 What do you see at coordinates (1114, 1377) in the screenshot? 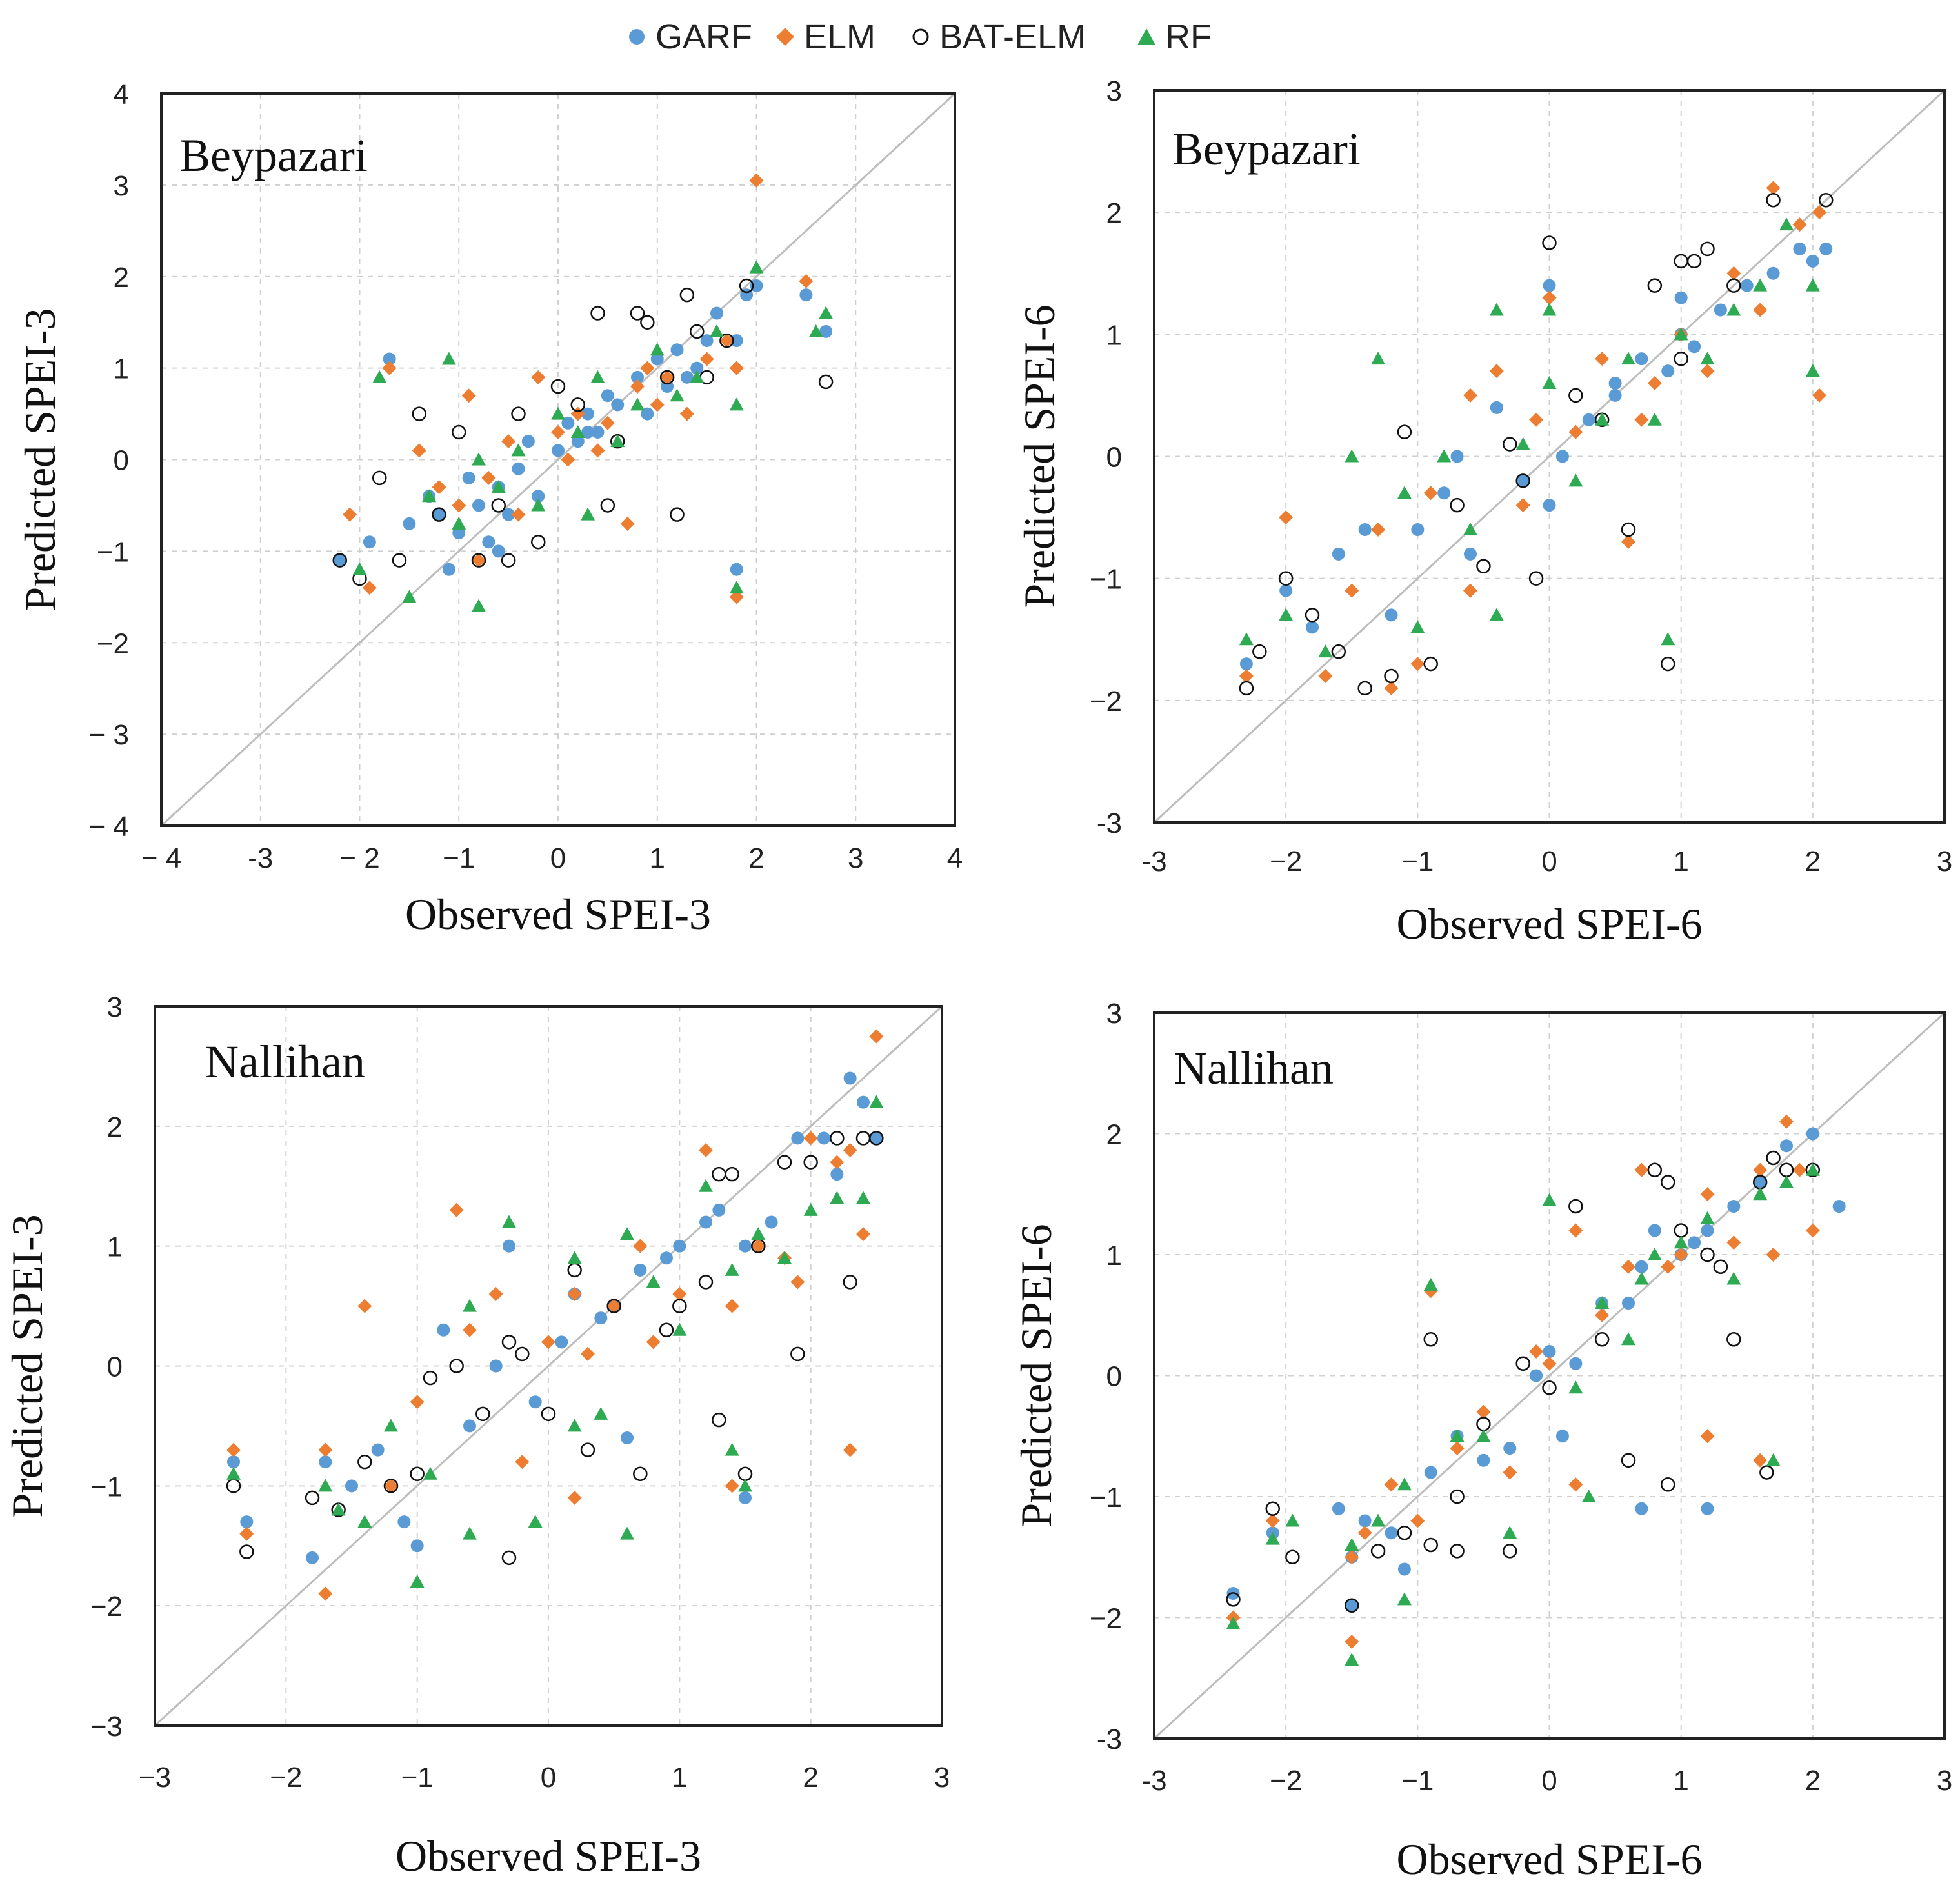
I see `y-tick-label: 0` at bounding box center [1114, 1377].